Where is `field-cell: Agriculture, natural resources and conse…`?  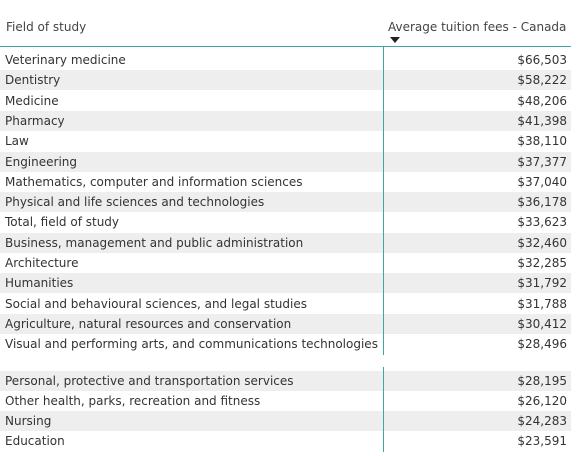 field-cell: Agriculture, natural resources and conse… is located at coordinates (148, 323).